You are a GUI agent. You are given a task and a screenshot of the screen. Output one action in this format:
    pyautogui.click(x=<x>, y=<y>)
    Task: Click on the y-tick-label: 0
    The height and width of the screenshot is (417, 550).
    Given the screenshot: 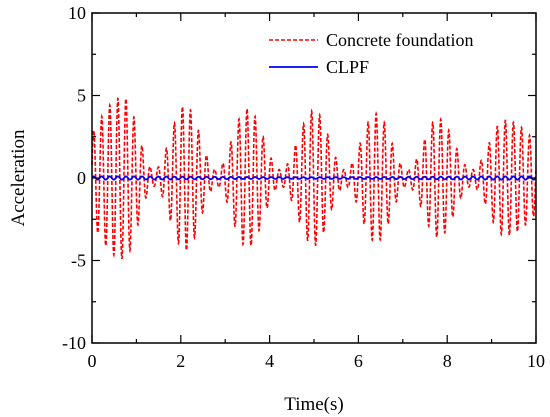 What is the action you would take?
    pyautogui.click(x=81, y=178)
    